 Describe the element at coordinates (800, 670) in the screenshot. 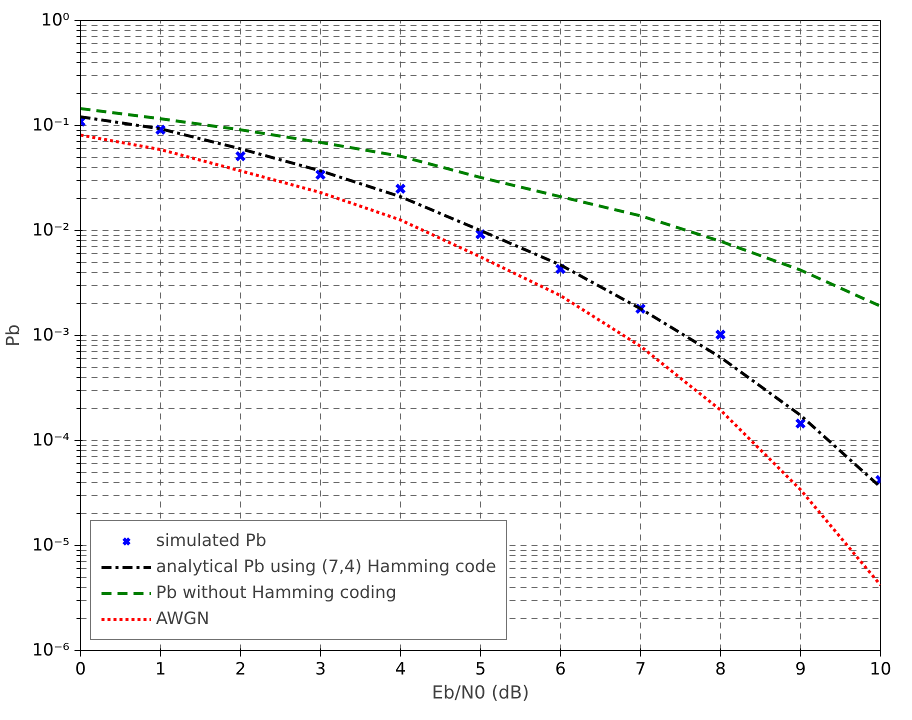

I see `x-tick-label: 9` at that location.